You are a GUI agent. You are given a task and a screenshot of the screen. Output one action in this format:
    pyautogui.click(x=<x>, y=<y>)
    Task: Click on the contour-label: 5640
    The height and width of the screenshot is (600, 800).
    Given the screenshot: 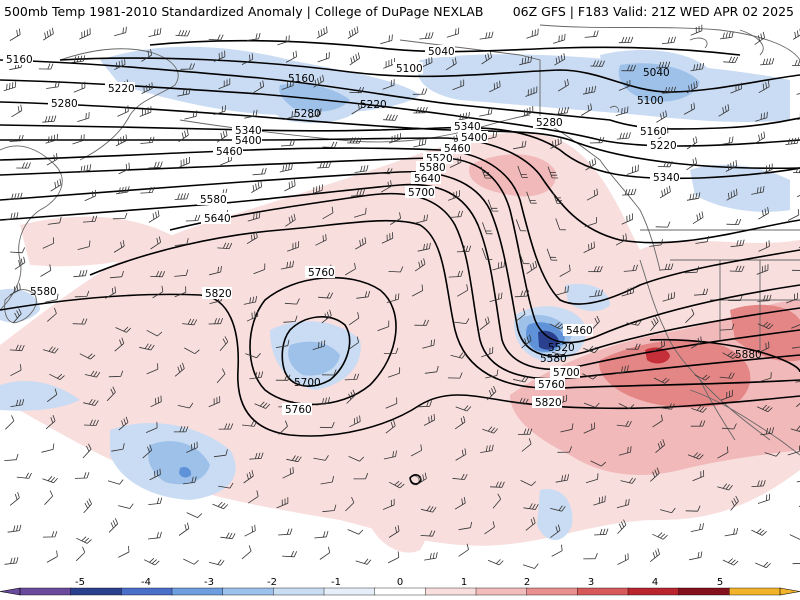 What is the action you would take?
    pyautogui.click(x=427, y=179)
    